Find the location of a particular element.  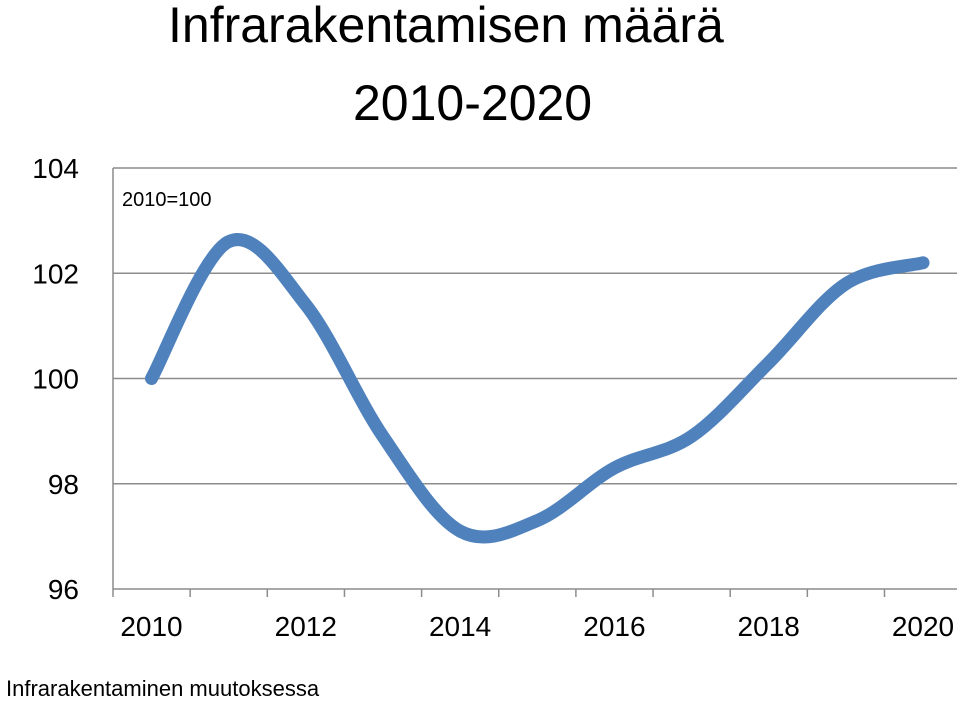

y-tick-labels: 96 98 100 102 104 is located at coordinates (55, 379).